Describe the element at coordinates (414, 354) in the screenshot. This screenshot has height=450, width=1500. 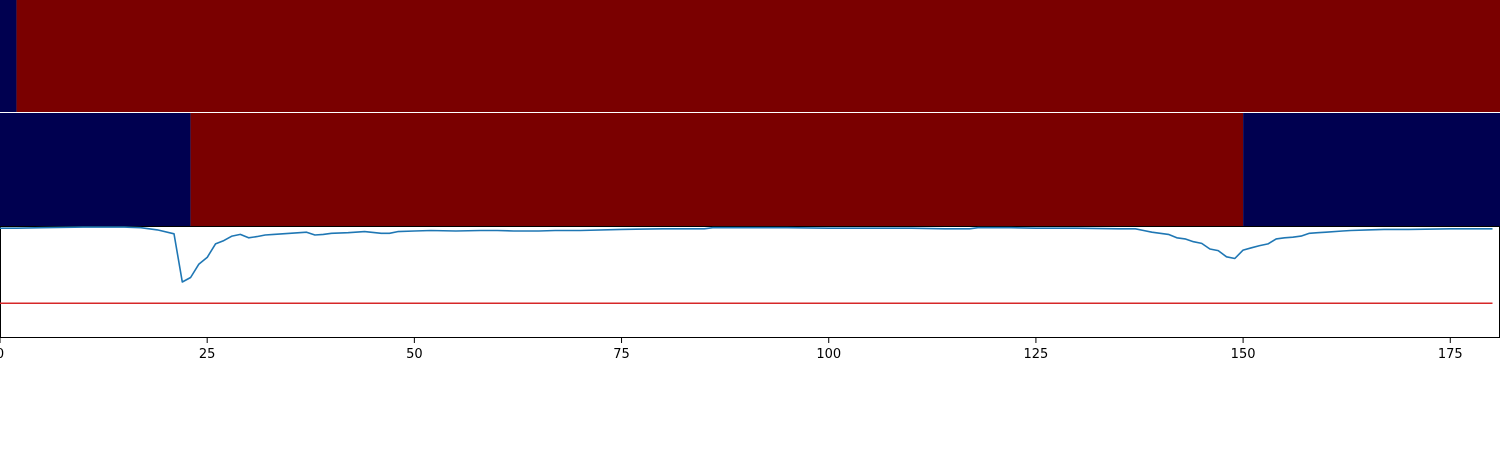
I see `x-tick-label: 50` at that location.